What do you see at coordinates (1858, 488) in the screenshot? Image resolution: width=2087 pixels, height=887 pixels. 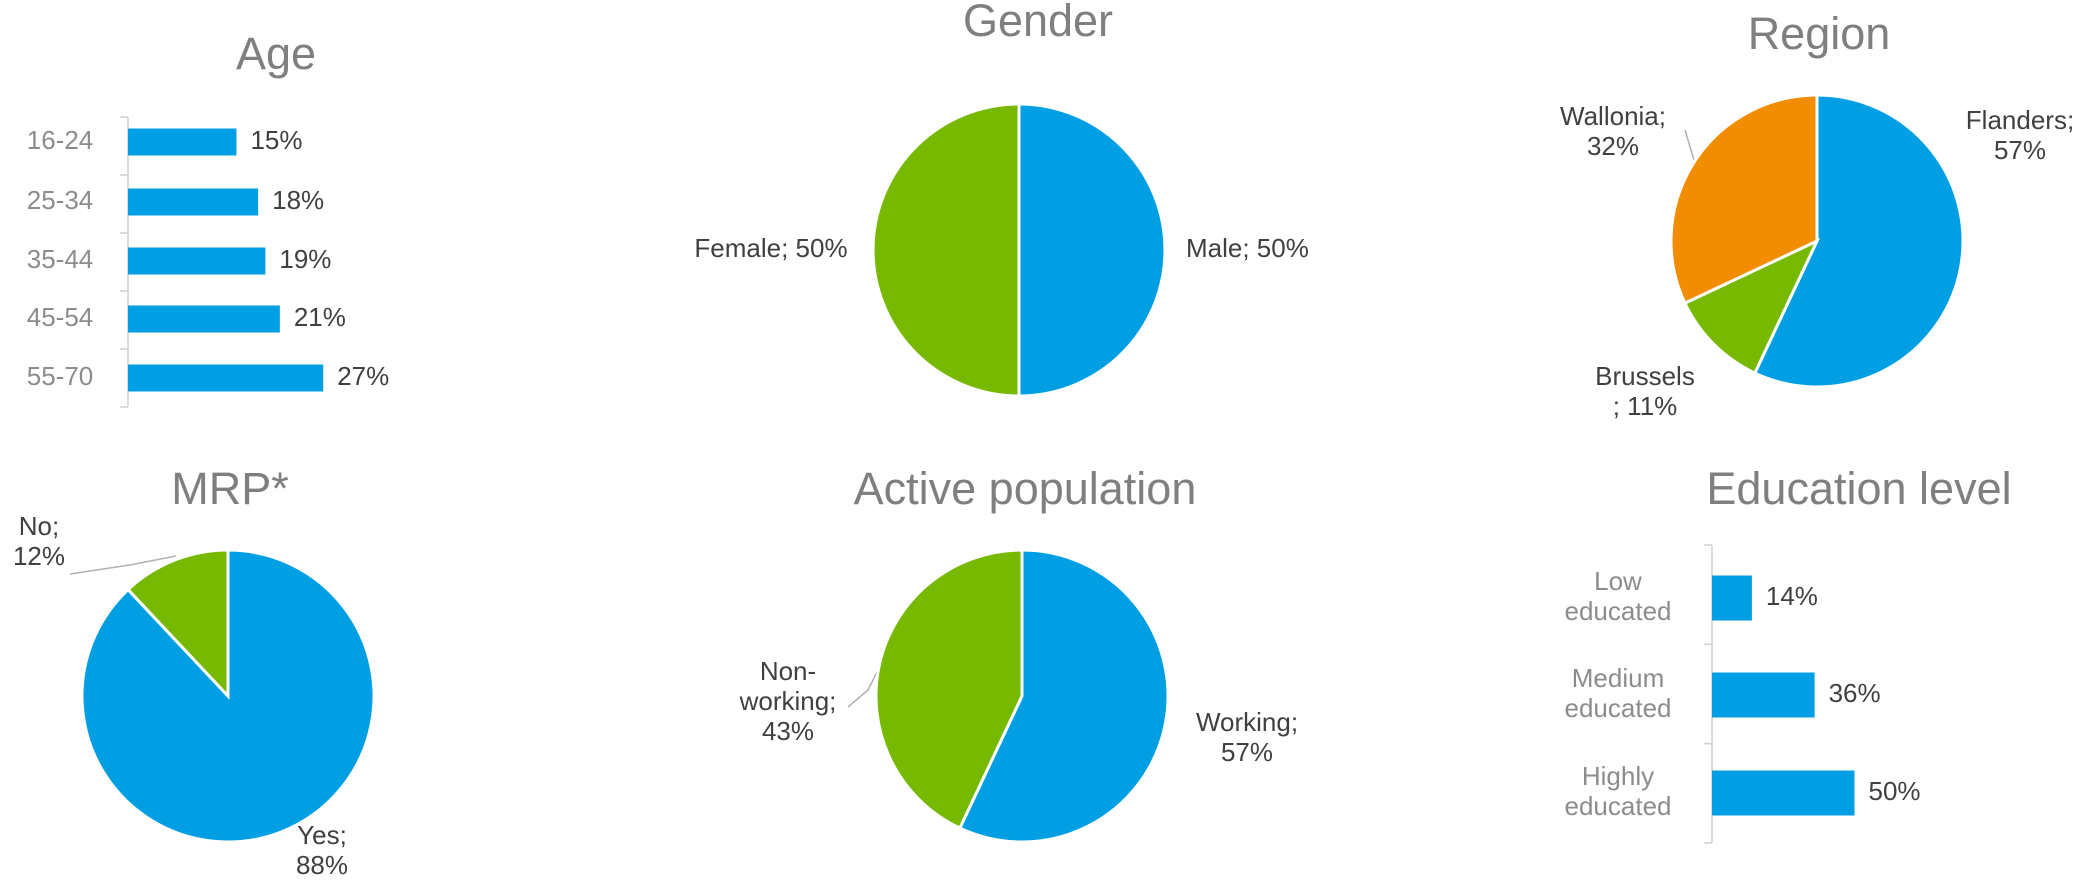 I see `chart-title: Education level` at bounding box center [1858, 488].